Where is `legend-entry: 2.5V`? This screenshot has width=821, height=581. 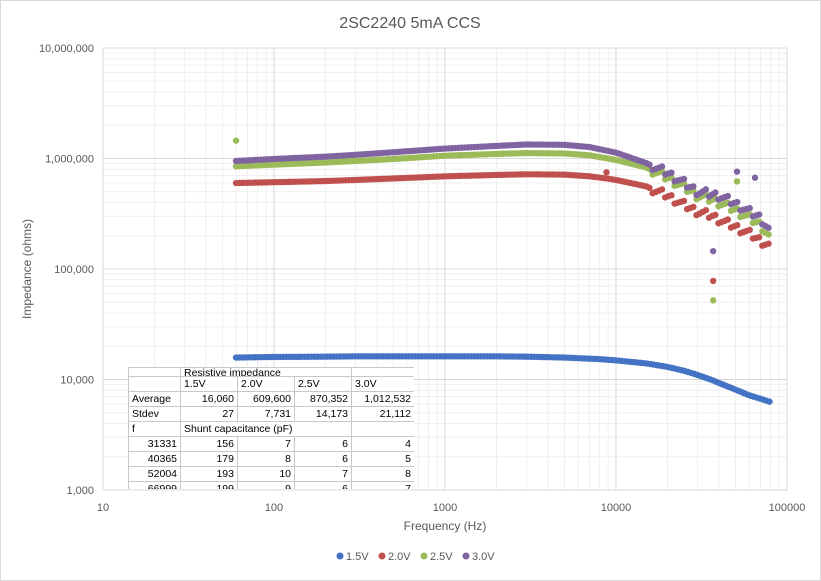 legend-entry: 2.5V is located at coordinates (436, 557).